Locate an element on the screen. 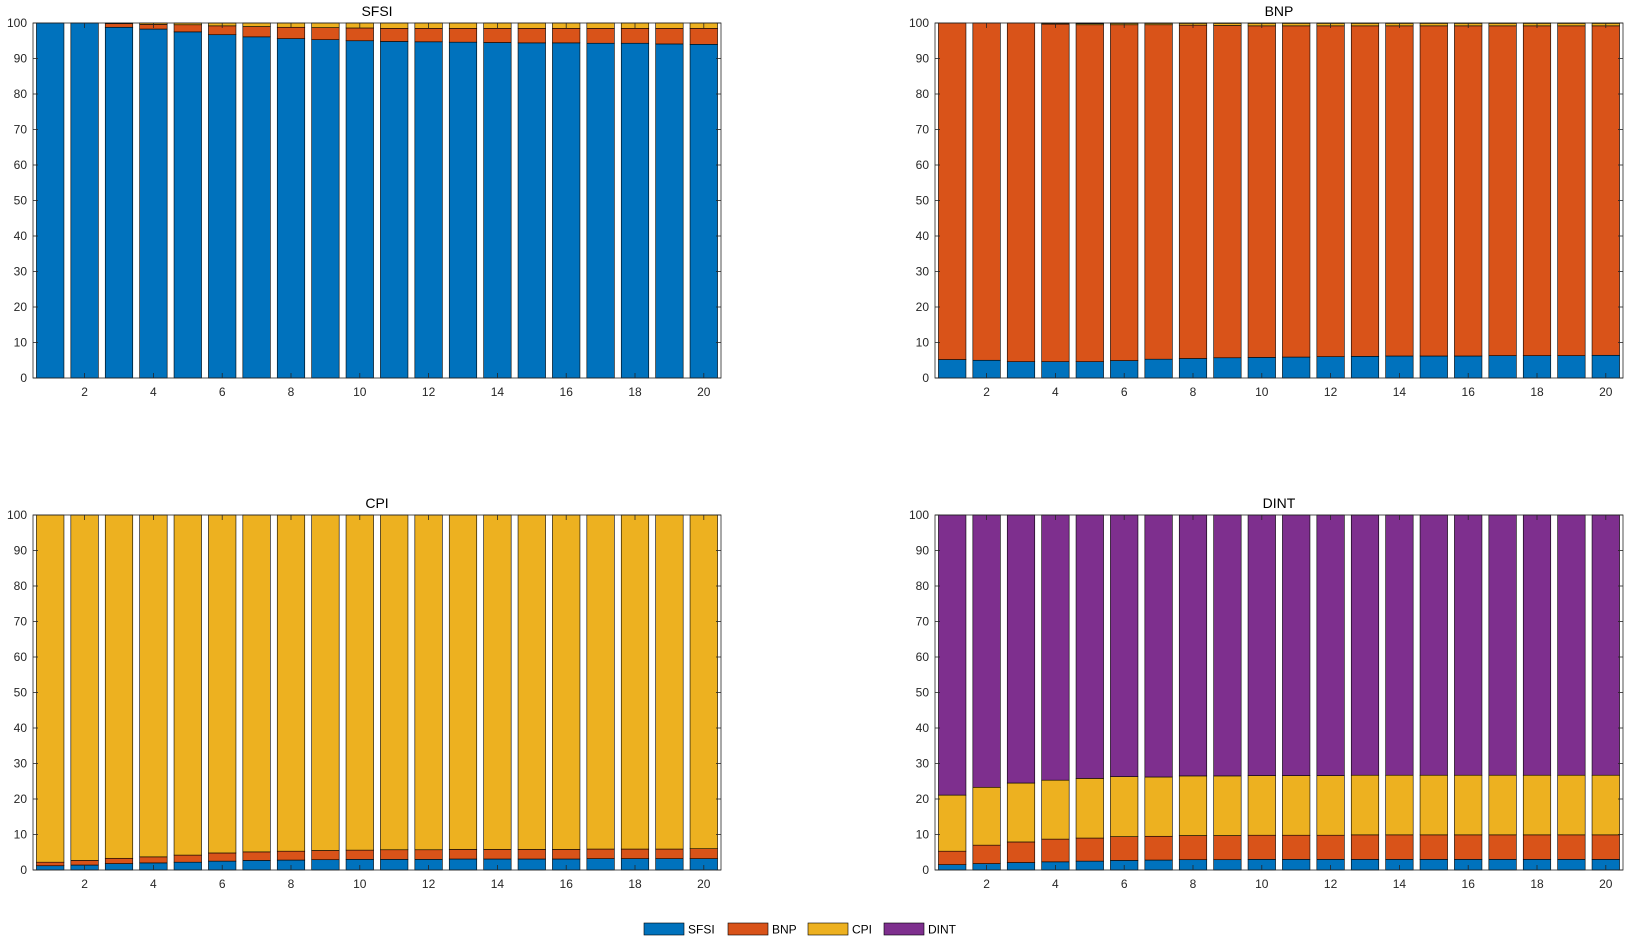 The height and width of the screenshot is (940, 1628). legend-label: BNP is located at coordinates (784, 930).